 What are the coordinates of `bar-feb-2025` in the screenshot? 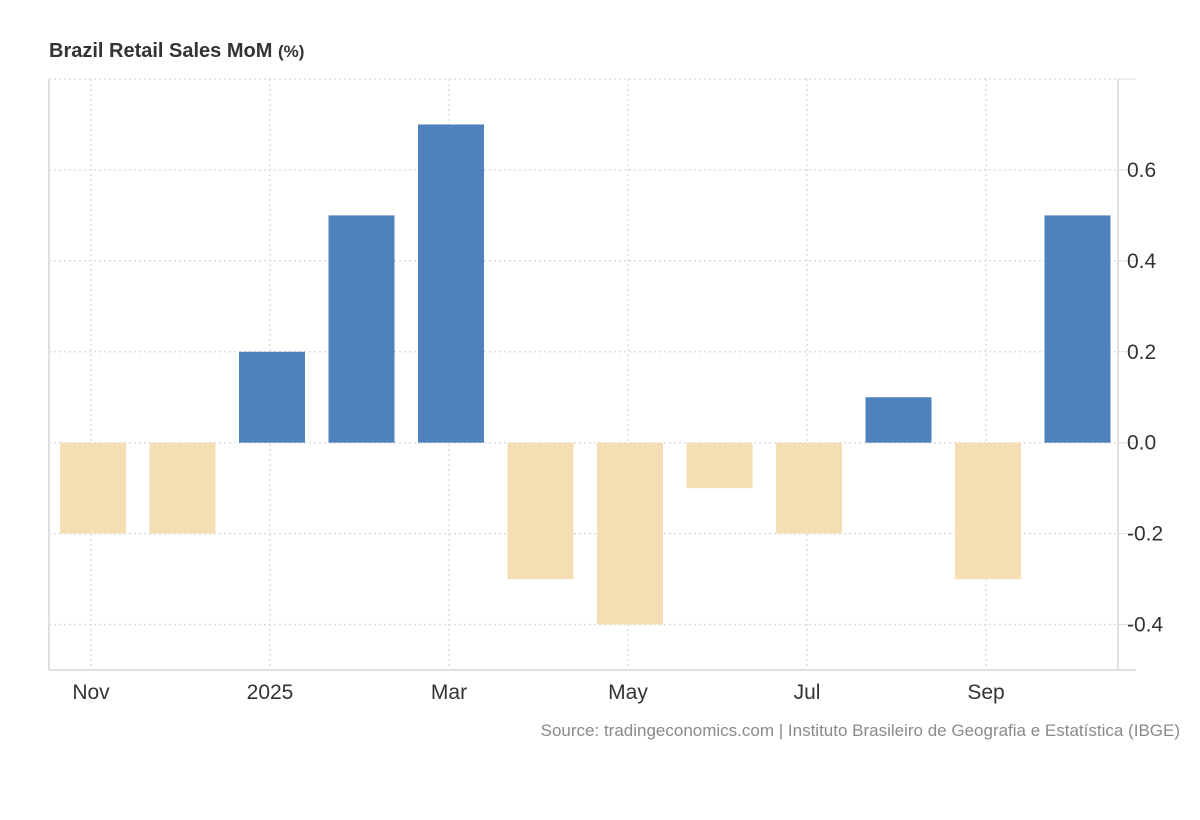 It's located at (361, 329).